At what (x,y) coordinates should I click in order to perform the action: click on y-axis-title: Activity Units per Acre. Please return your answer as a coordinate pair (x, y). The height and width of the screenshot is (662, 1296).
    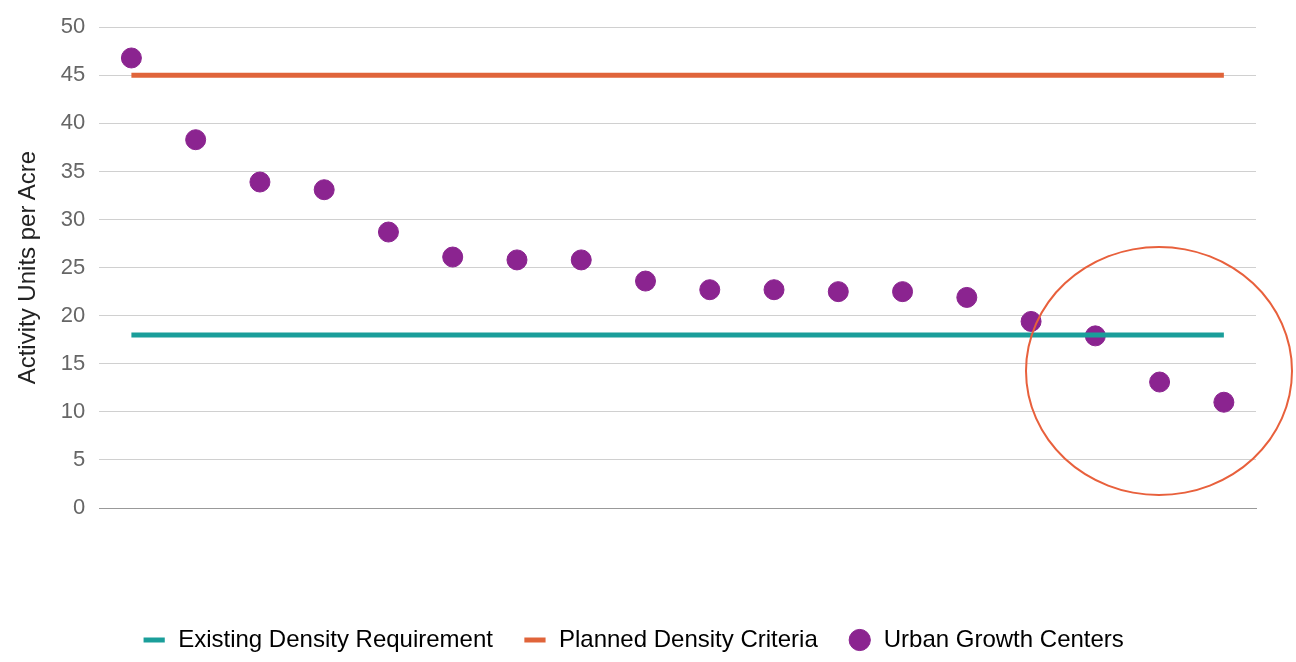
    Looking at the image, I should click on (27, 267).